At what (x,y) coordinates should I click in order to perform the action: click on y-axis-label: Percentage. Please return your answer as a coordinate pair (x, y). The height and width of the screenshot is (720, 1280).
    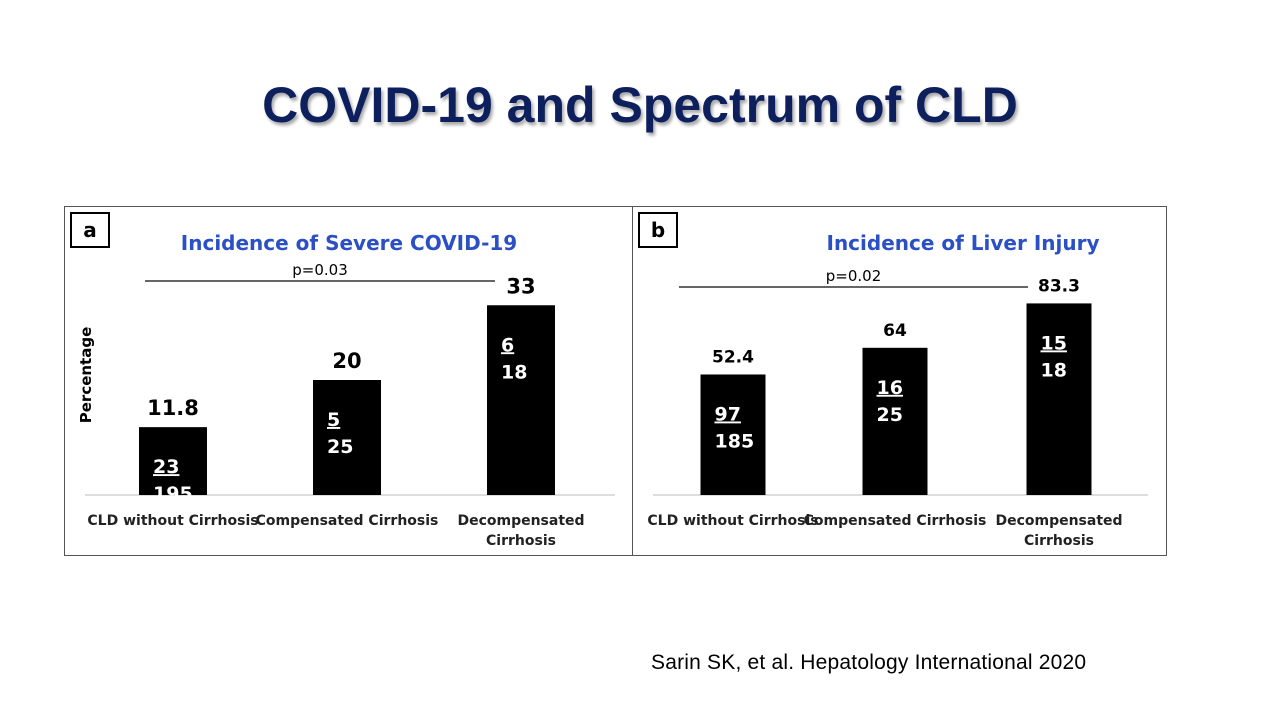
    Looking at the image, I should click on (86, 375).